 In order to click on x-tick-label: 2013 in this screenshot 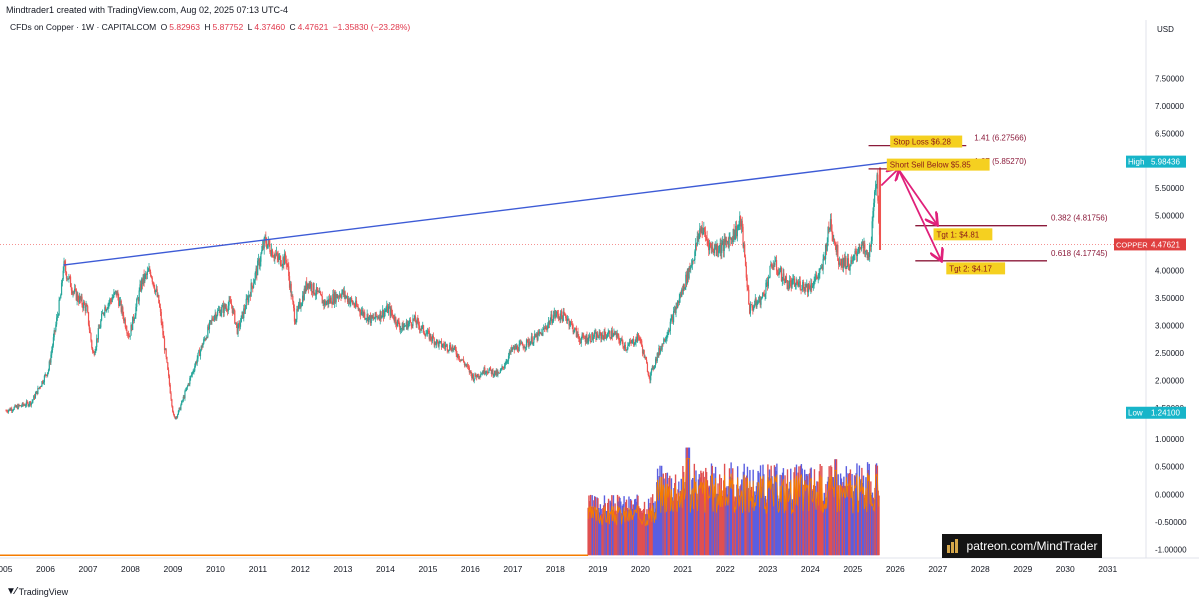, I will do `click(342, 569)`.